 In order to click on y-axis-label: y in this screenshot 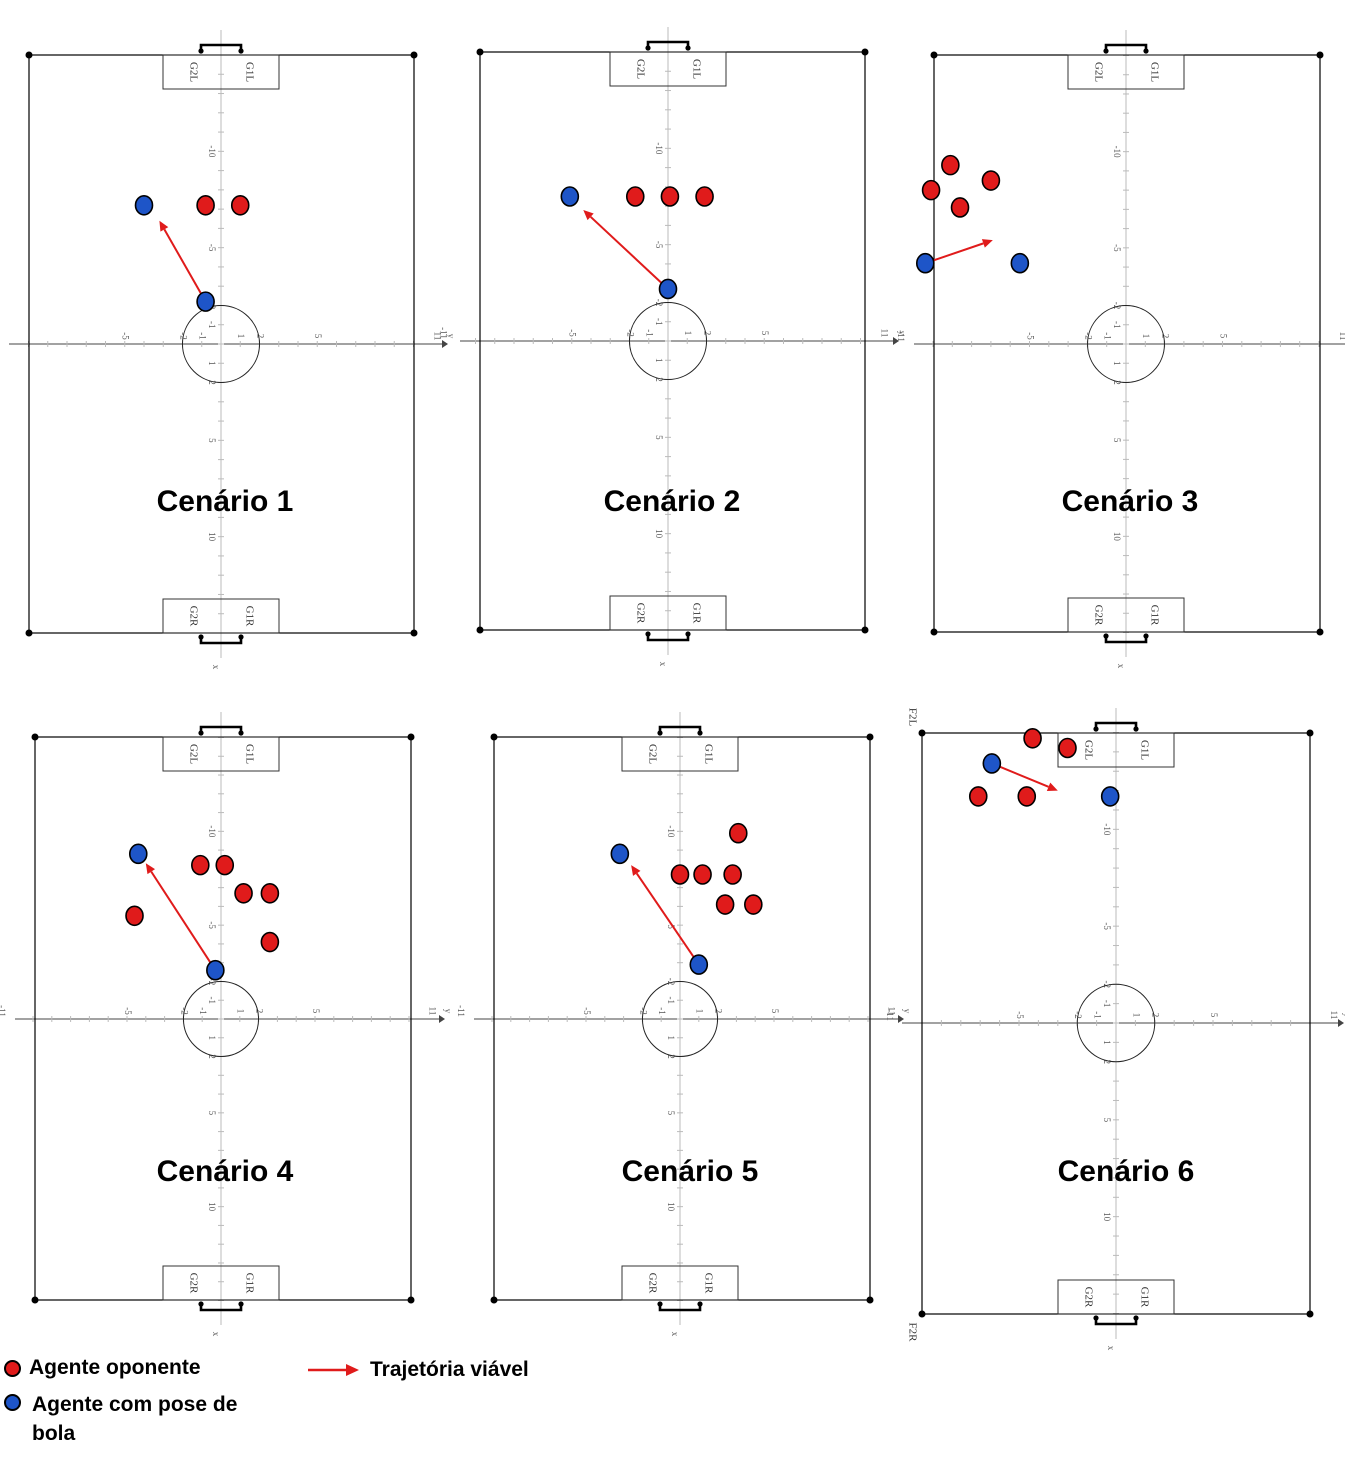, I will do `click(902, 333)`.